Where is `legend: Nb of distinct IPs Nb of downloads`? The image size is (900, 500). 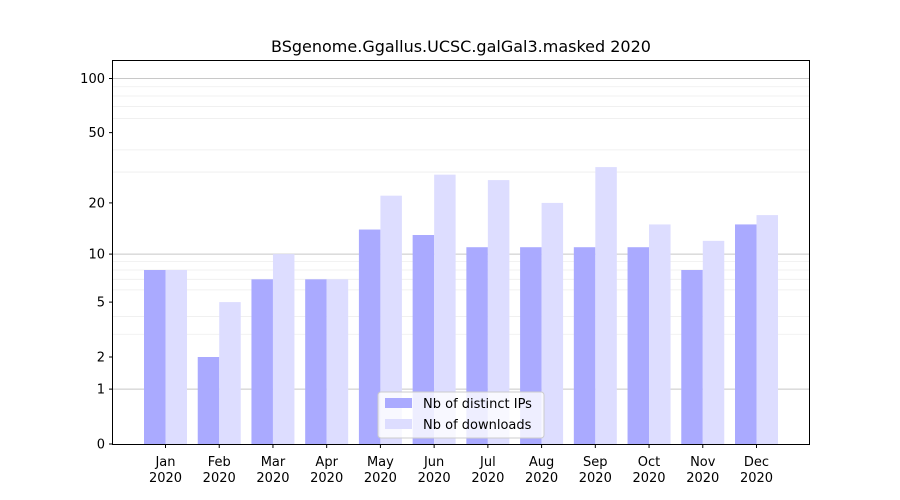
legend: Nb of distinct IPs Nb of downloads is located at coordinates (461, 415).